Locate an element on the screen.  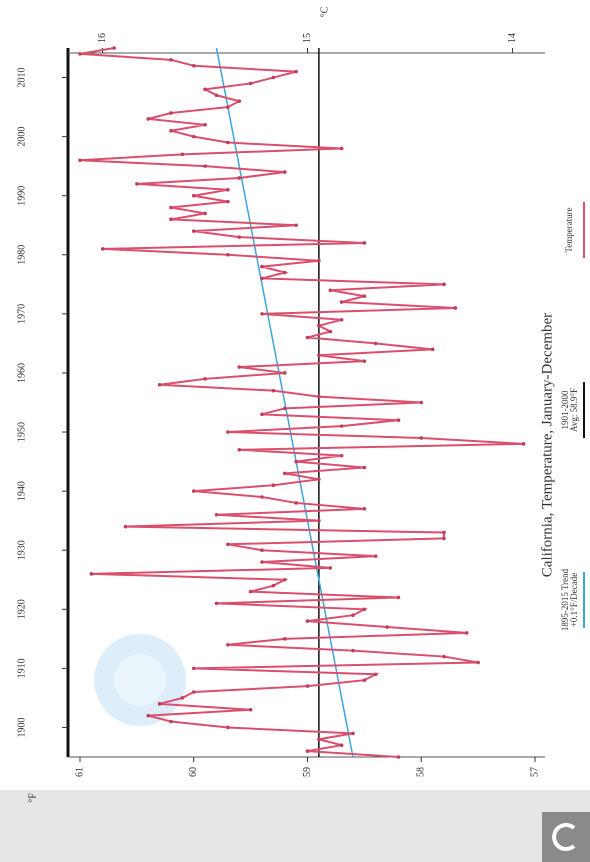
y2-tick-label: 15 is located at coordinates (307, 38).